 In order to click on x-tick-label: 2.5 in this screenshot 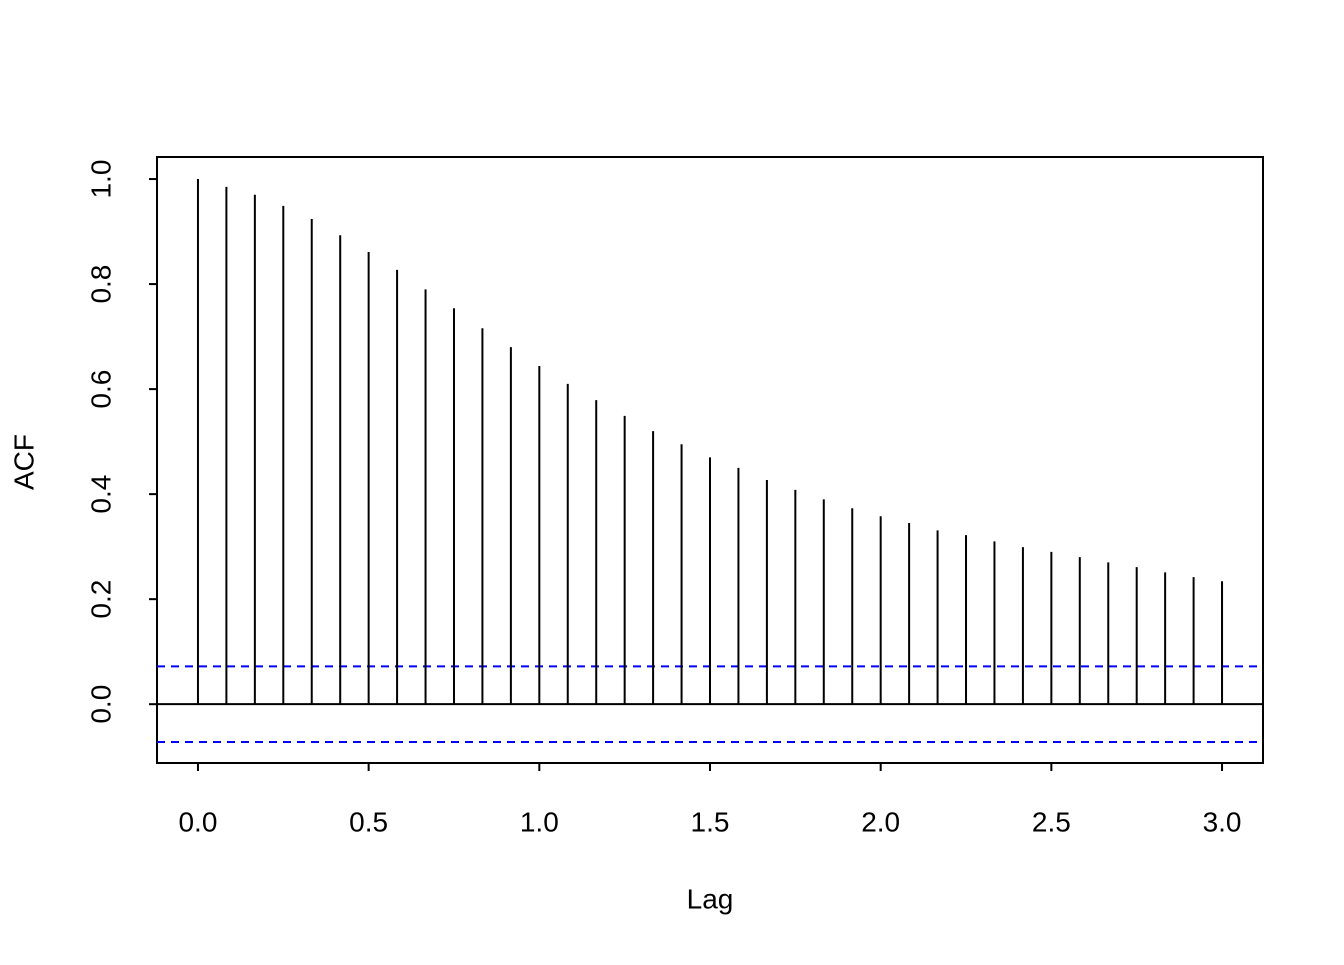, I will do `click(1051, 821)`.